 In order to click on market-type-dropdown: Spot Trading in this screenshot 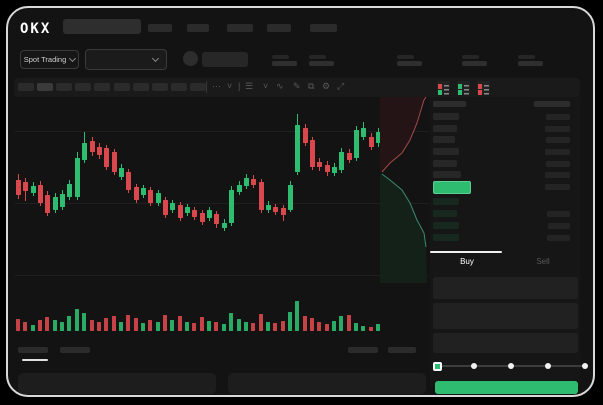, I will do `click(49, 59)`.